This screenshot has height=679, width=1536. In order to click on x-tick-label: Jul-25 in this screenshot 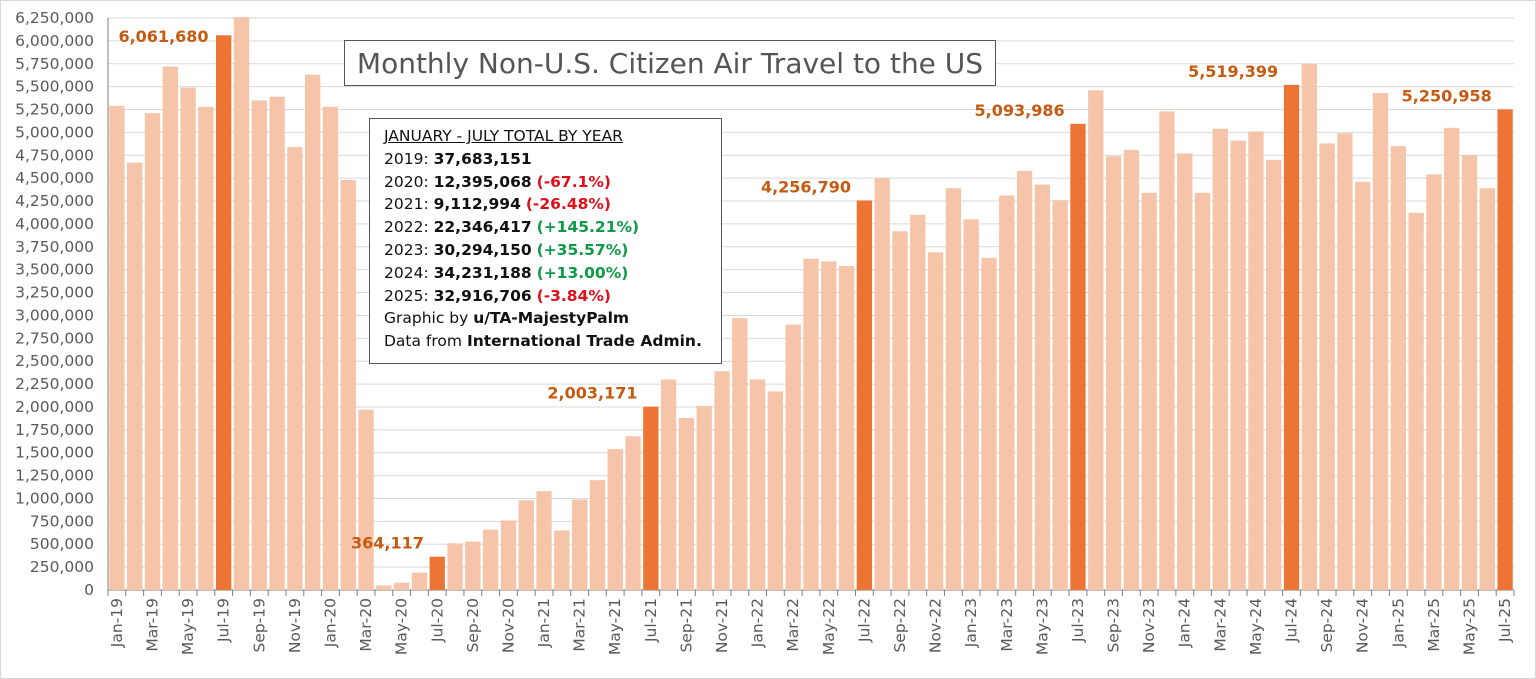, I will do `click(1505, 620)`.